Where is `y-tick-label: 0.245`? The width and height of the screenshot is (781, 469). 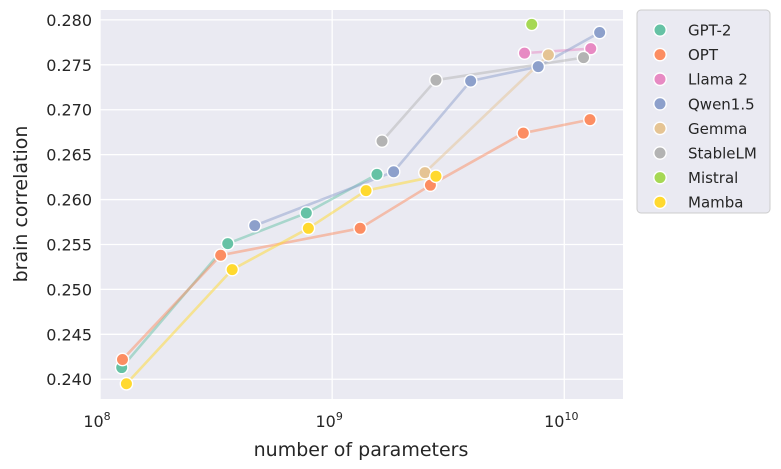 y-tick-label: 0.245 is located at coordinates (69, 334).